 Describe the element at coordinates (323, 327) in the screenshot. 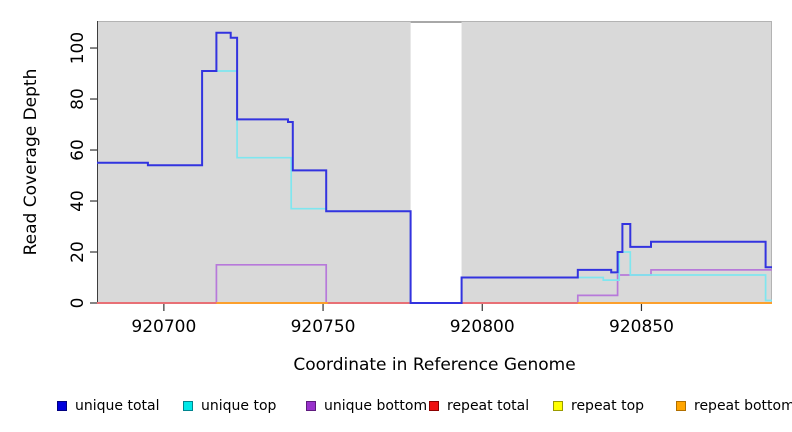

I see `x-tick-label: 920750` at that location.